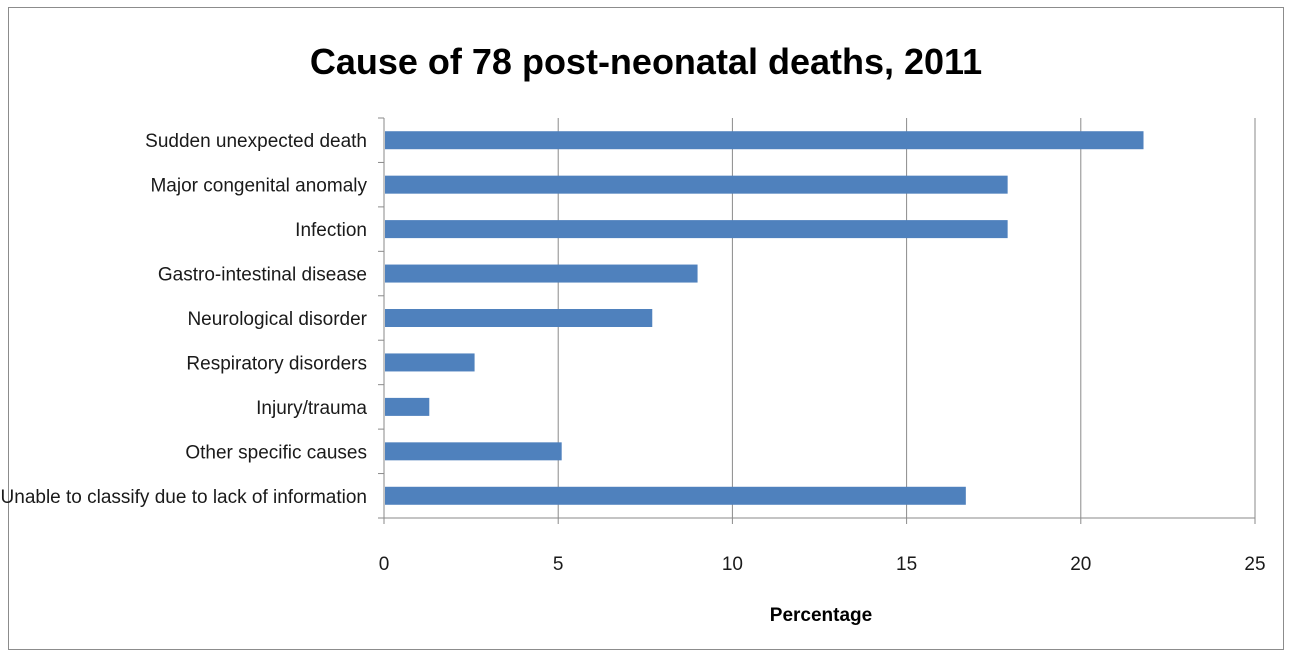  I want to click on category-label: Infection, so click(331, 230).